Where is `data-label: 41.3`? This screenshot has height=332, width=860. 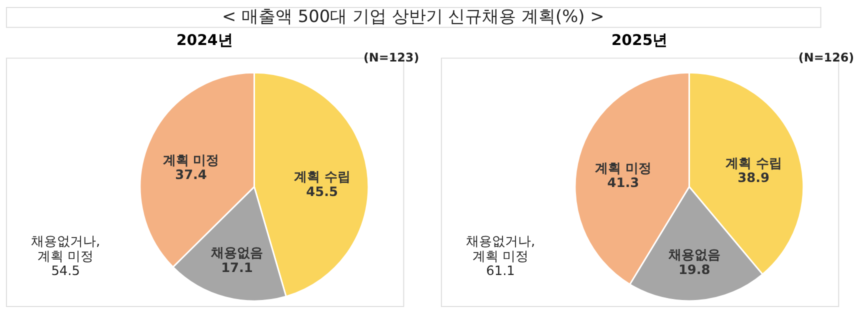 data-label: 41.3 is located at coordinates (623, 184).